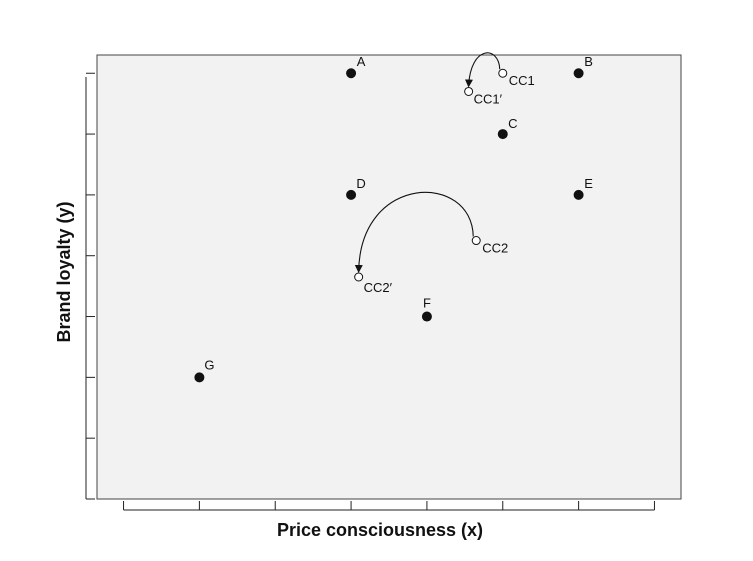 The width and height of the screenshot is (753, 561). Describe the element at coordinates (380, 530) in the screenshot. I see `x-axis-title: Price consciousness (x)` at that location.